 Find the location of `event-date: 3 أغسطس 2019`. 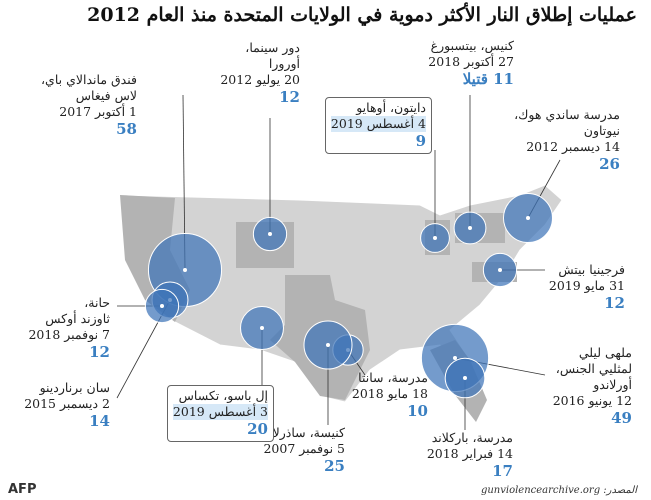

event-date: 3 أغسطس 2019 is located at coordinates (220, 412).